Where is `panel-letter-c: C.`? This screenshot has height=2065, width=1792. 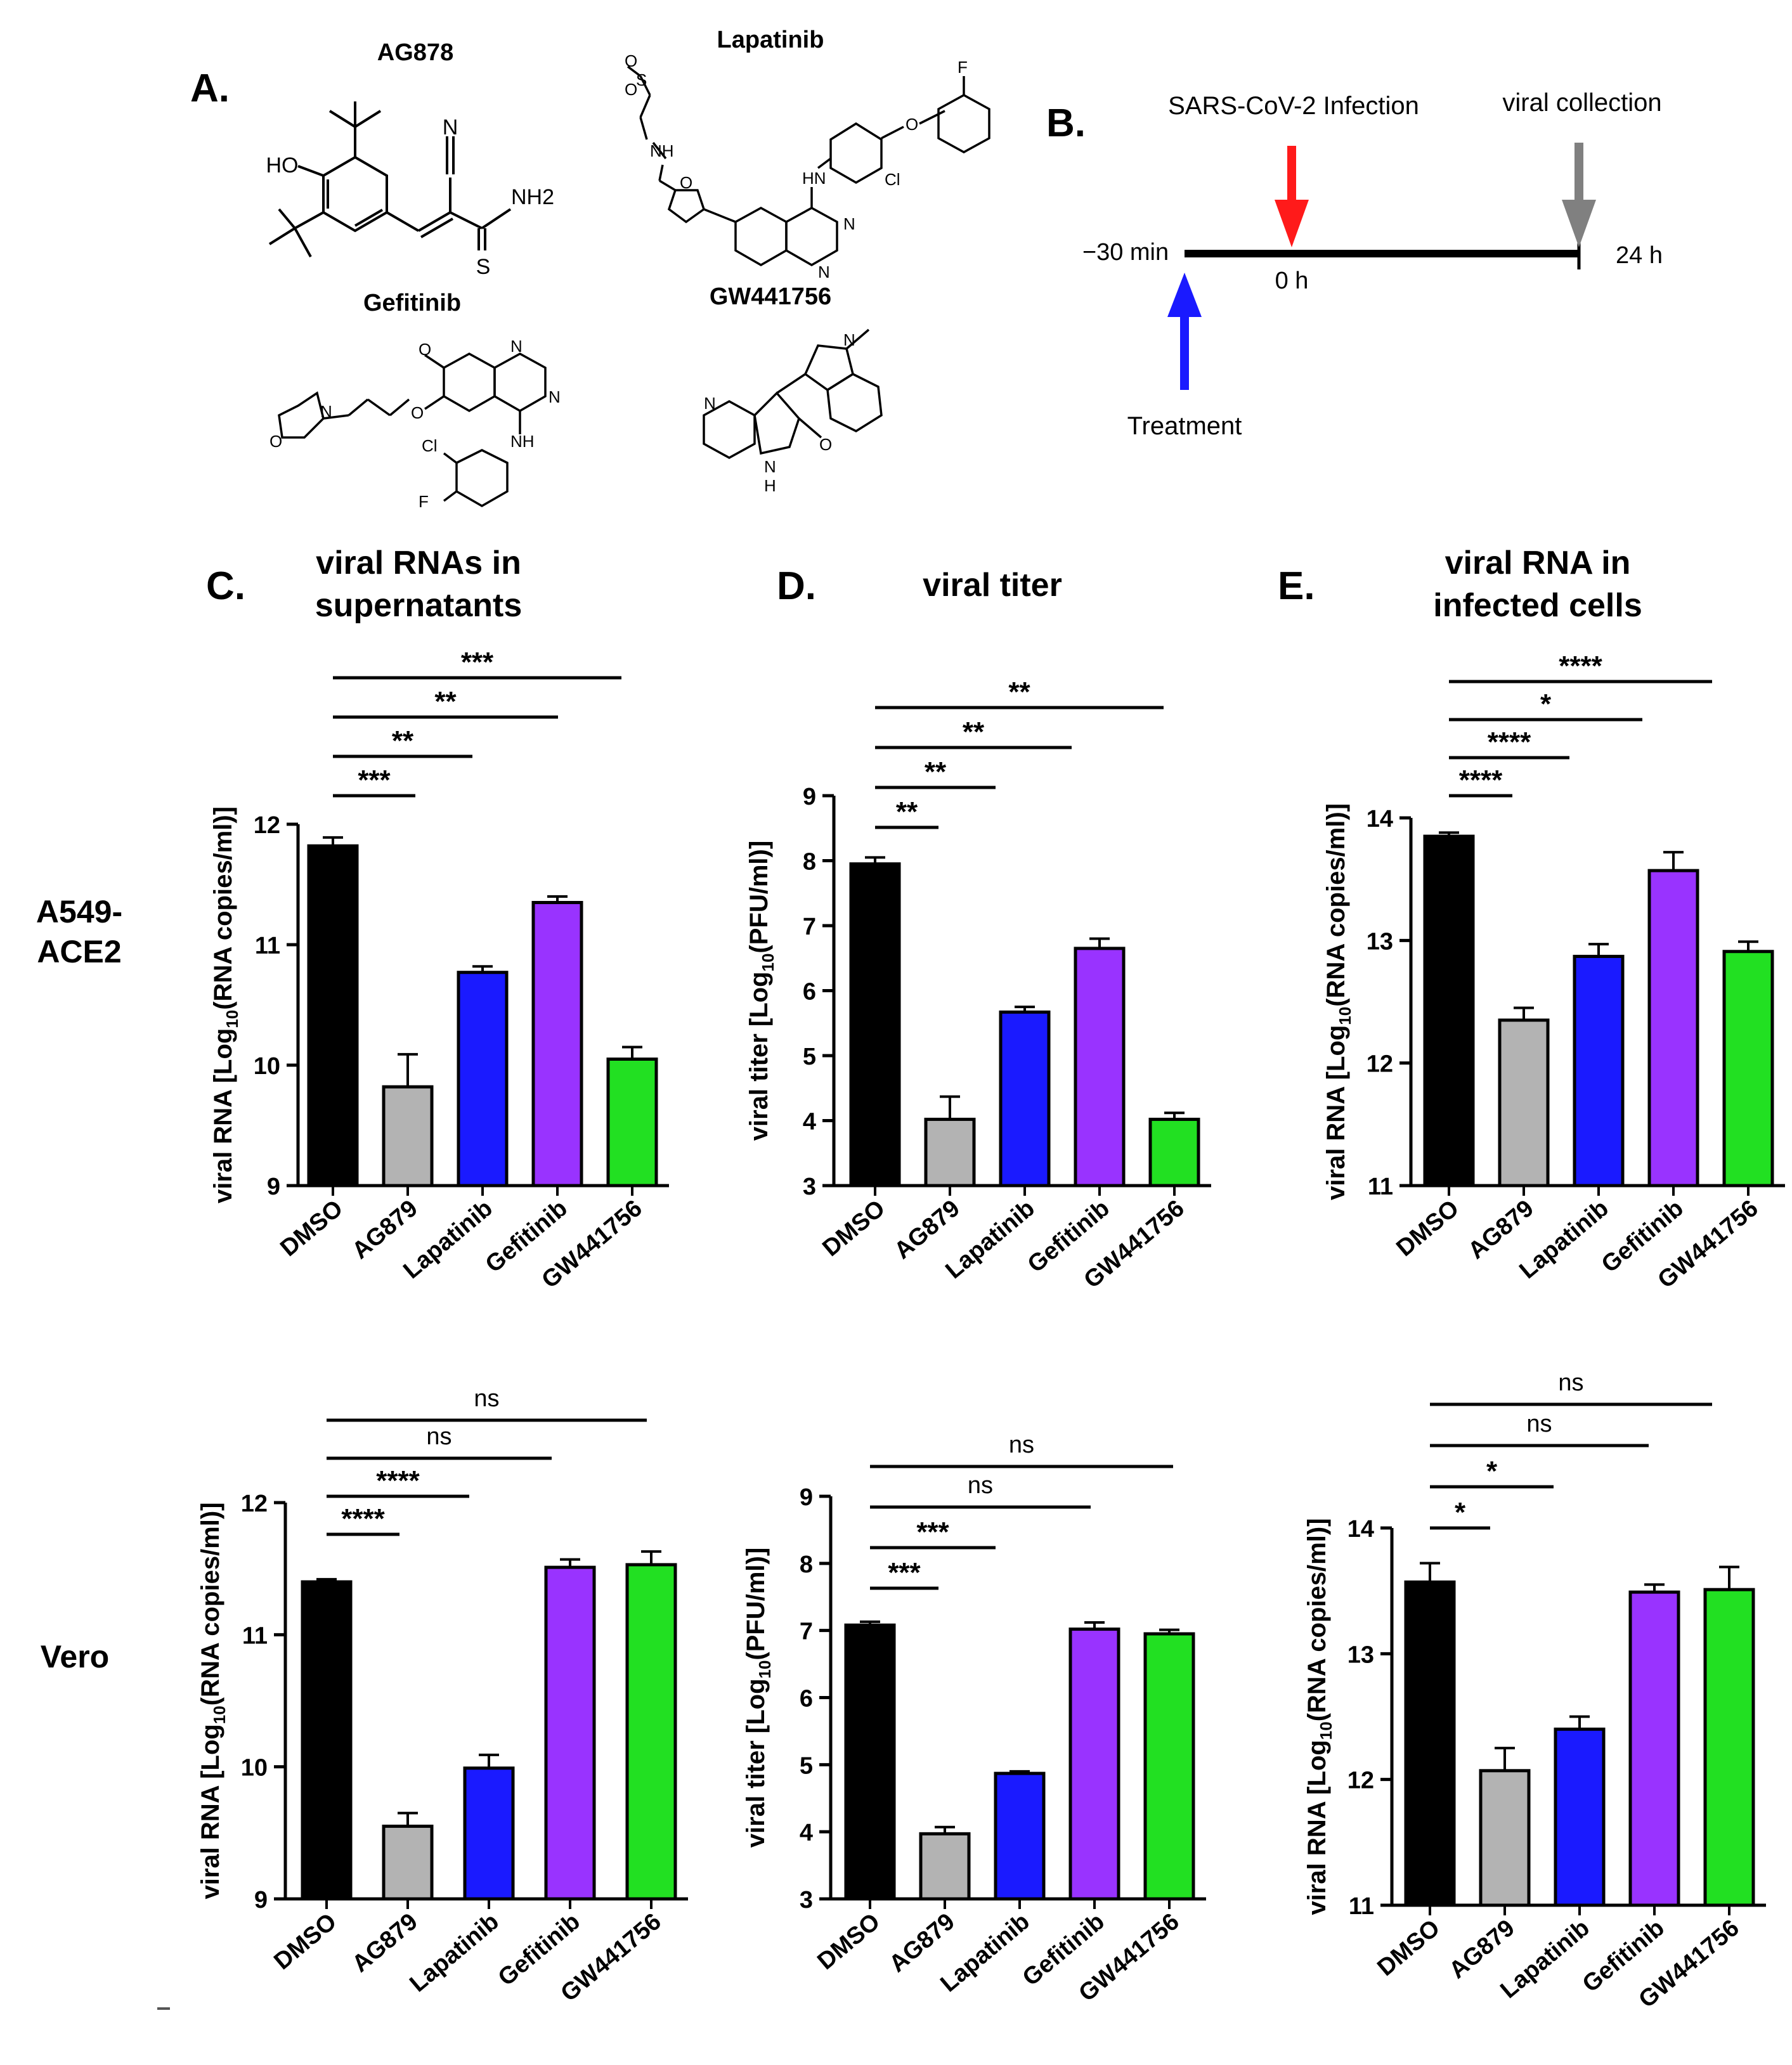 panel-letter-c: C. is located at coordinates (226, 586).